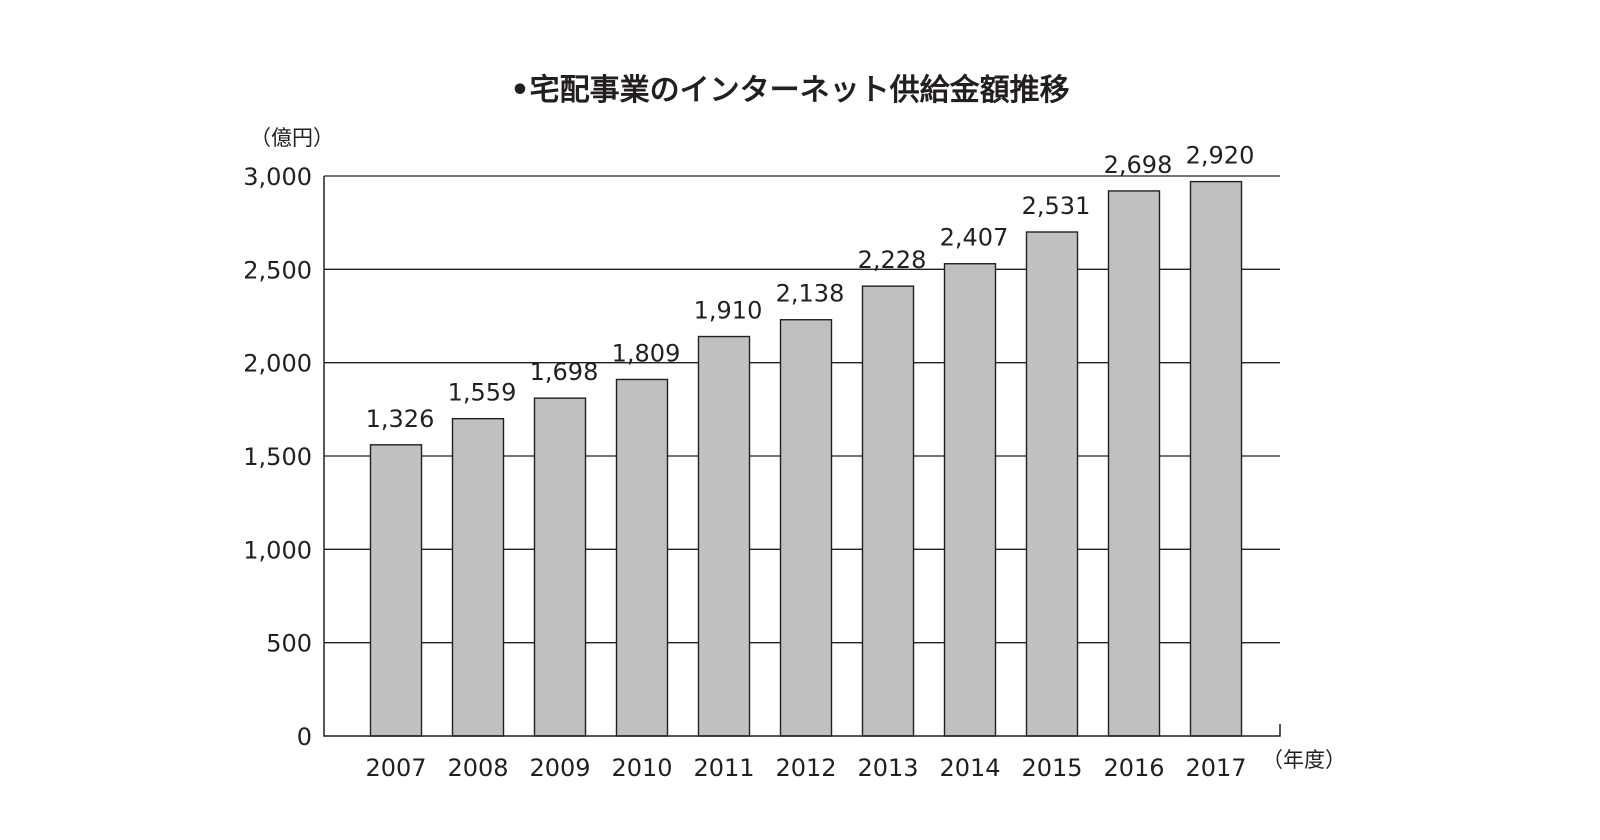 This screenshot has width=1600, height=840. What do you see at coordinates (723, 768) in the screenshot?
I see `x-tick-label-2011: 2011` at bounding box center [723, 768].